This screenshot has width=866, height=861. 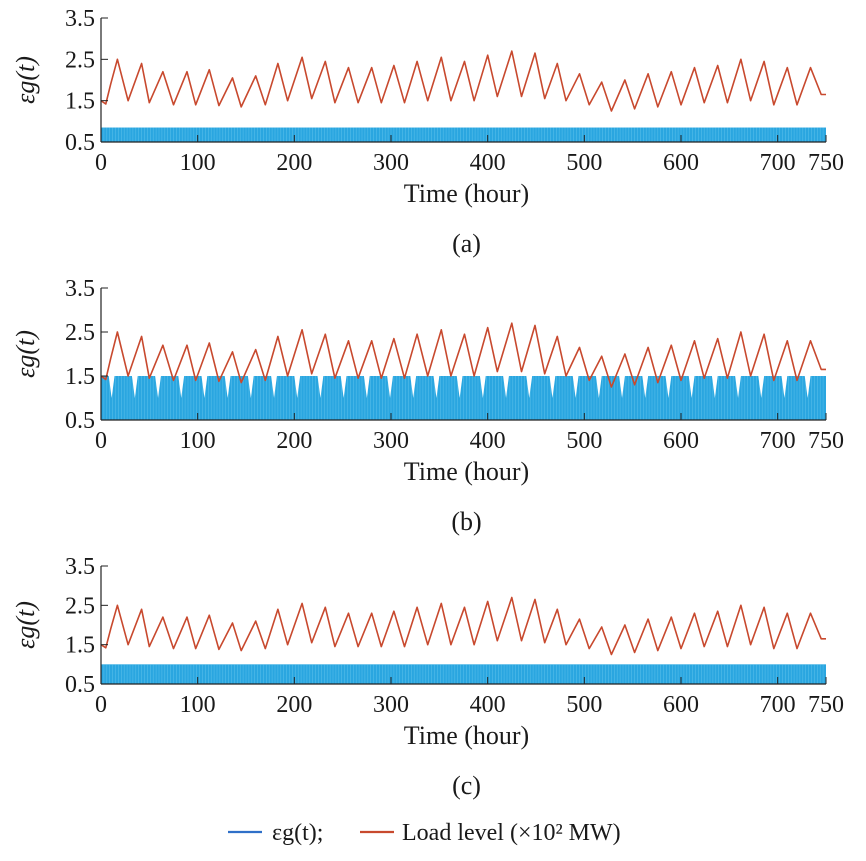 What do you see at coordinates (511, 833) in the screenshot?
I see `legend-load-label: Load level (×10² MW)` at bounding box center [511, 833].